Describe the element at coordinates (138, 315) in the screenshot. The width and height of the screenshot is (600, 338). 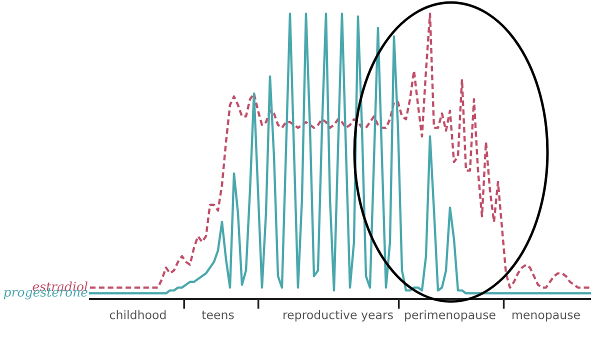
I see `x-tick-label: childhood` at that location.